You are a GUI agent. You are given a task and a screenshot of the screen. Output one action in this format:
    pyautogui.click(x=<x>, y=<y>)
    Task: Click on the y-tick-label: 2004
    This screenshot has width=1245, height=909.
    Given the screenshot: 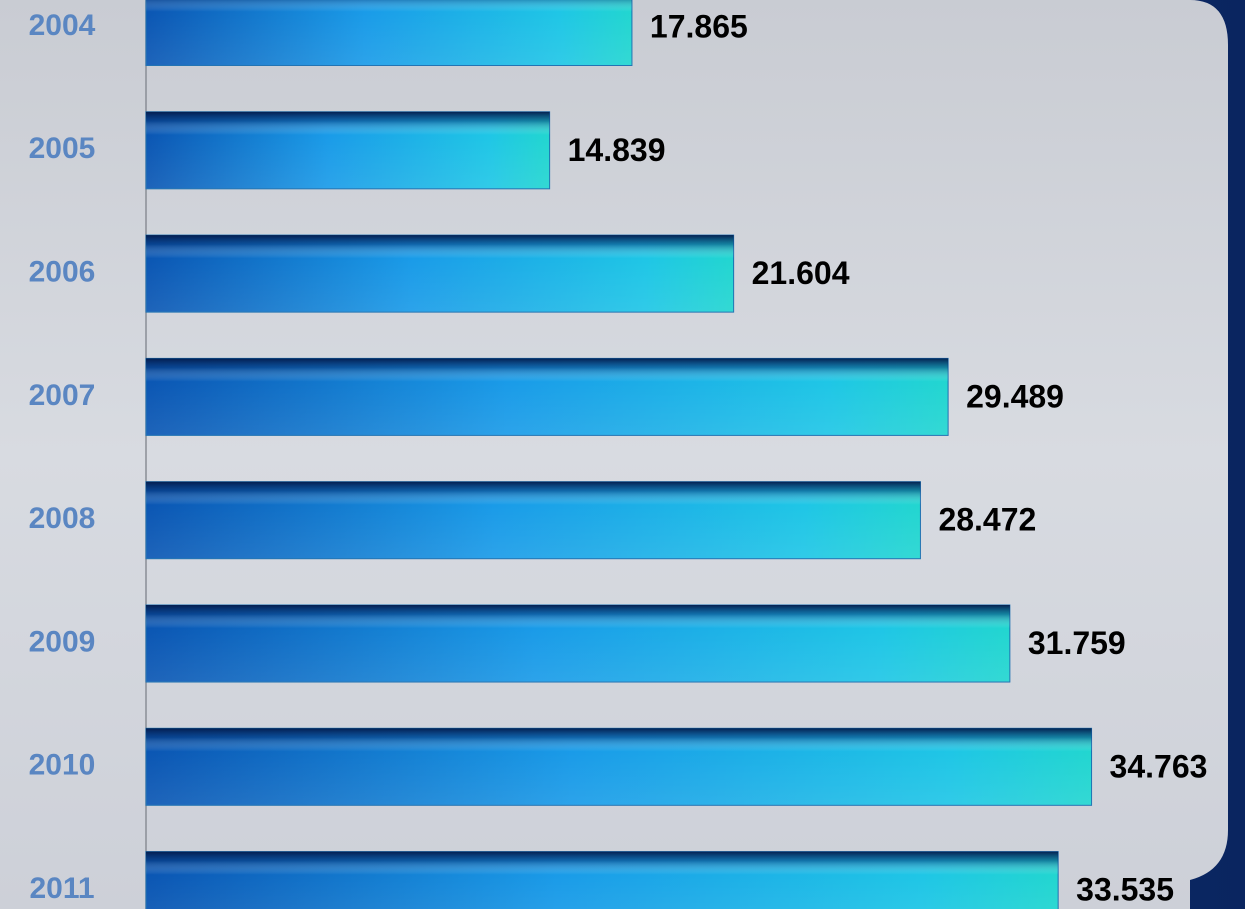 What is the action you would take?
    pyautogui.click(x=62, y=25)
    